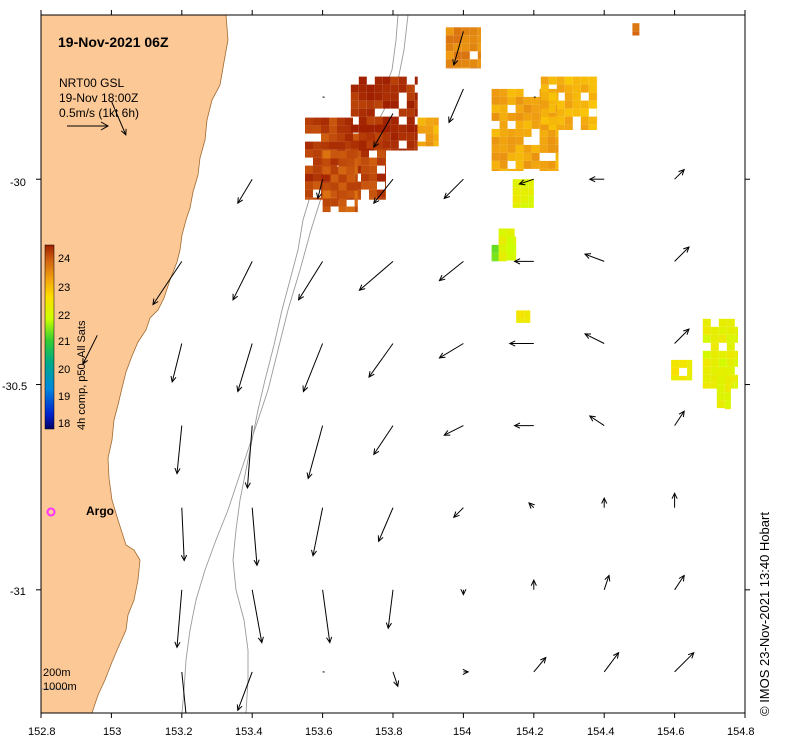 The width and height of the screenshot is (789, 750). What do you see at coordinates (64, 259) in the screenshot?
I see `colorbar-tick: 24` at bounding box center [64, 259].